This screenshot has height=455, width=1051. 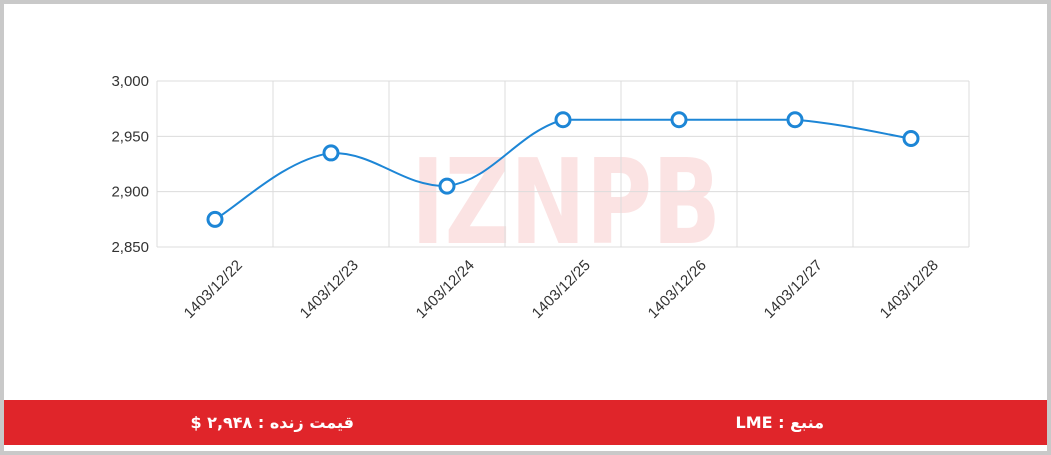 I want to click on watermark-text: IZNPB, so click(x=566, y=202).